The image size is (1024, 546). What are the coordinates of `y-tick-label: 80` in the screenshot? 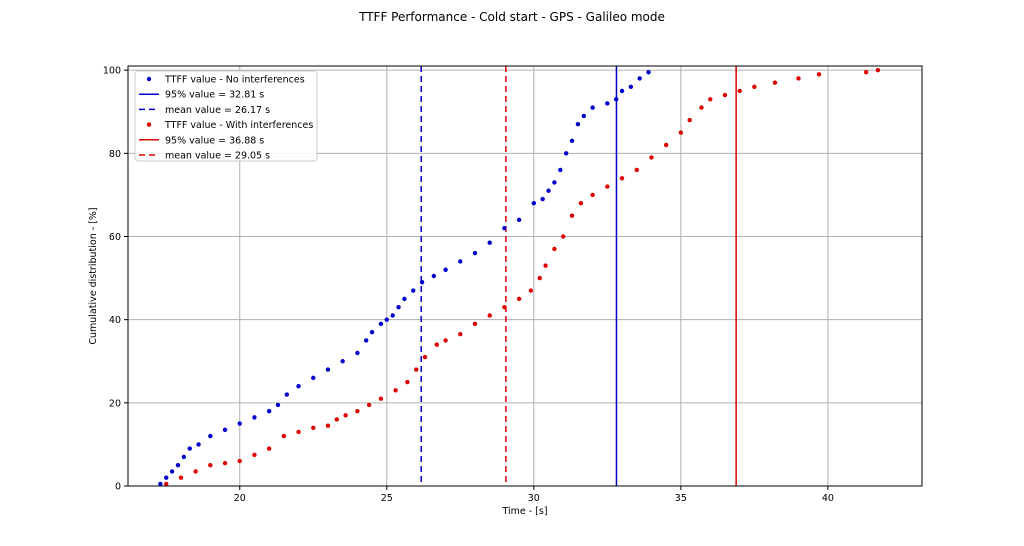 It's located at (115, 154).